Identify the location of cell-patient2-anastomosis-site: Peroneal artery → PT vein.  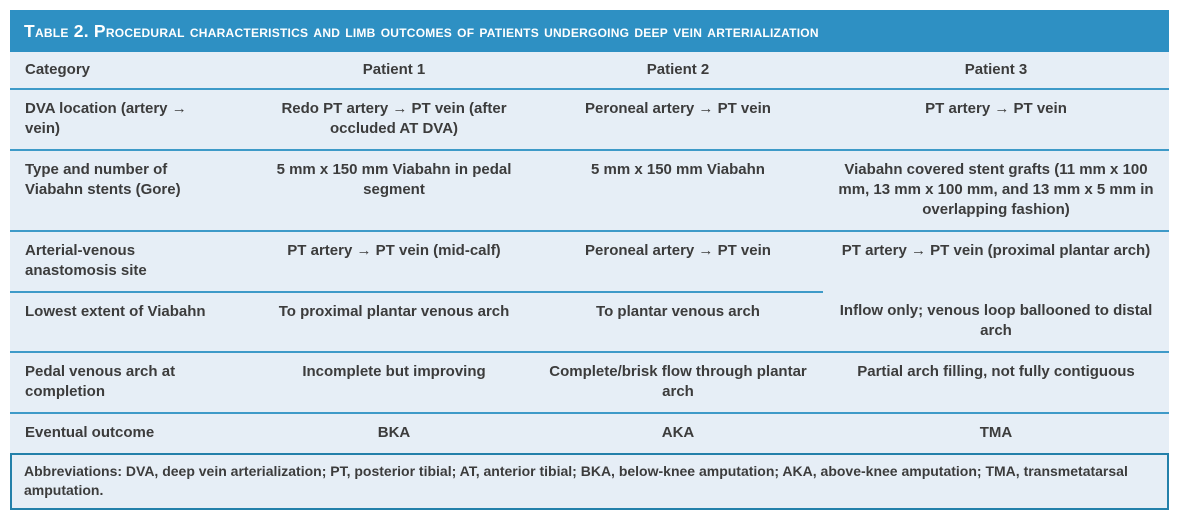
(678, 262).